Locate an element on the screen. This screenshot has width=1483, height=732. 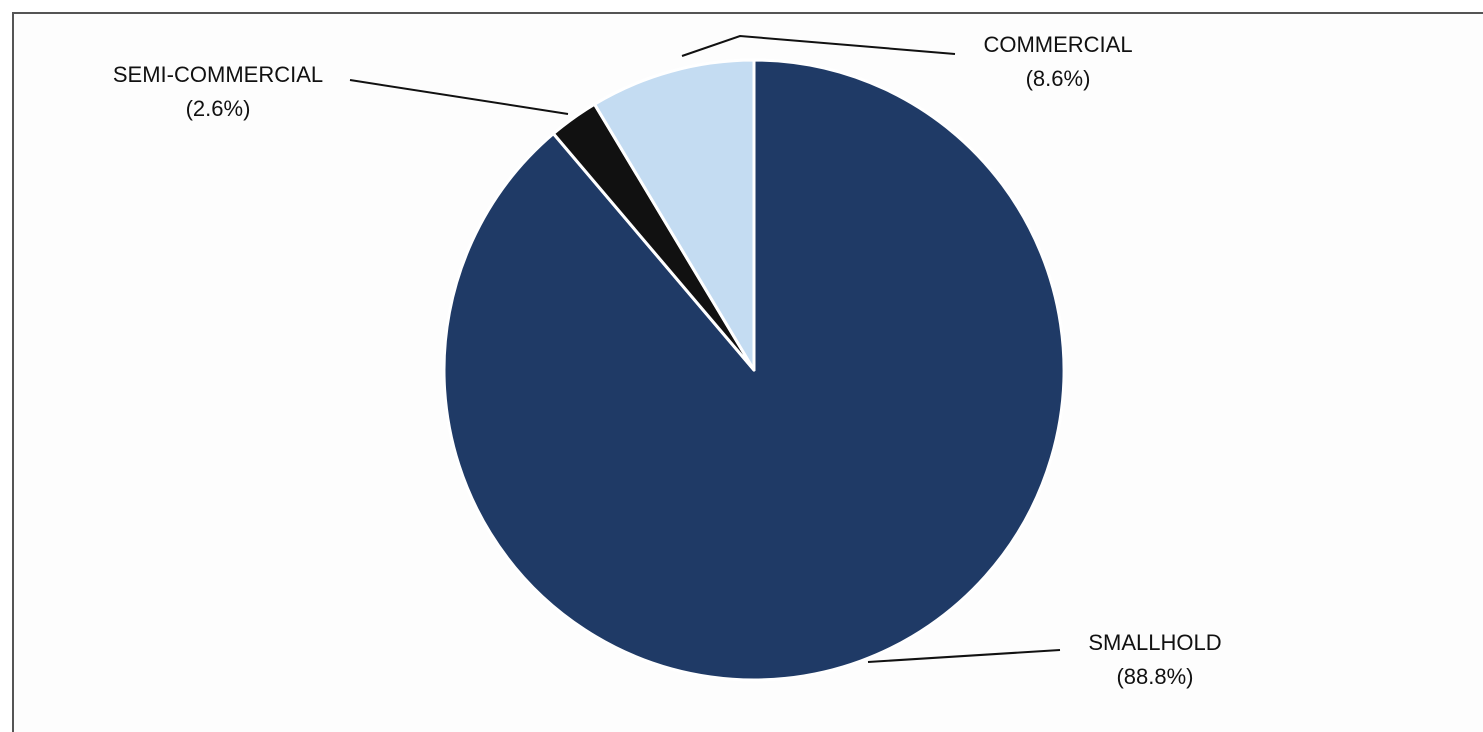
label-commercial-pct: (8.6%) is located at coordinates (1058, 78).